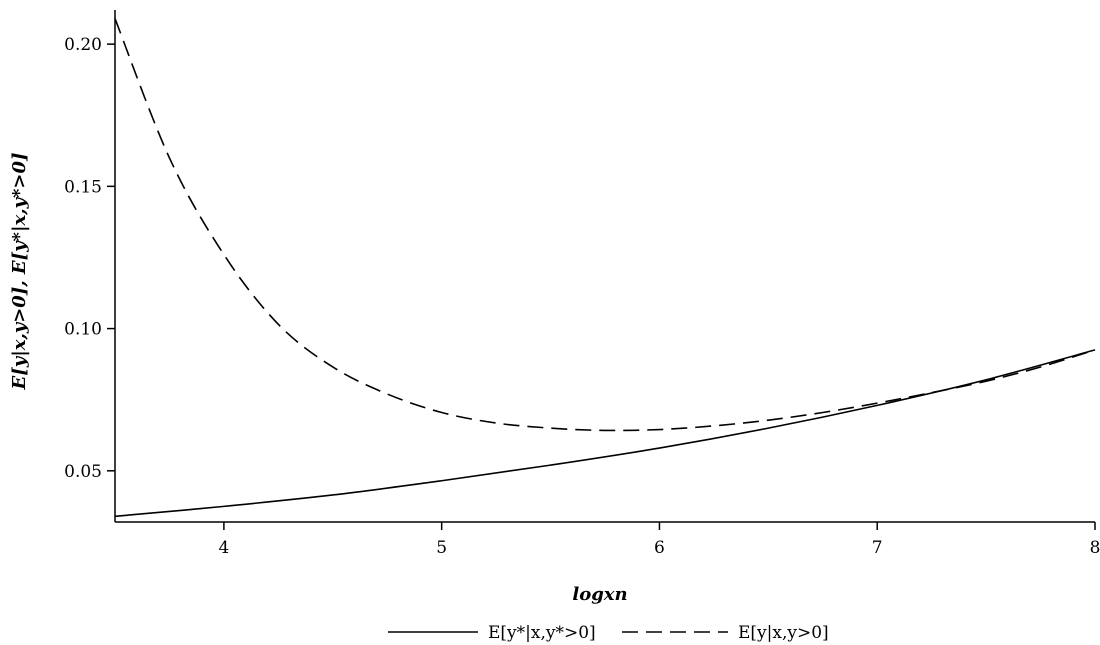 The height and width of the screenshot is (645, 1100). I want to click on legend-label-solid: E[y*|x,y*>0], so click(542, 633).